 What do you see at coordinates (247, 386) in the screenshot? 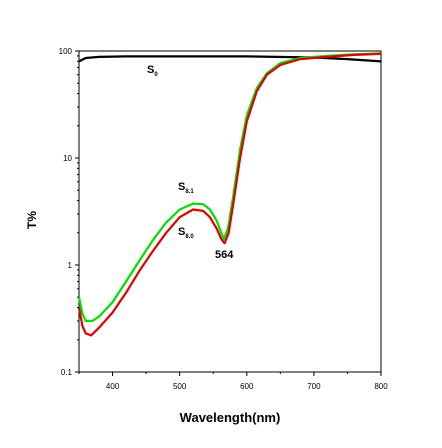
I see `x-tick-label: 600` at bounding box center [247, 386].